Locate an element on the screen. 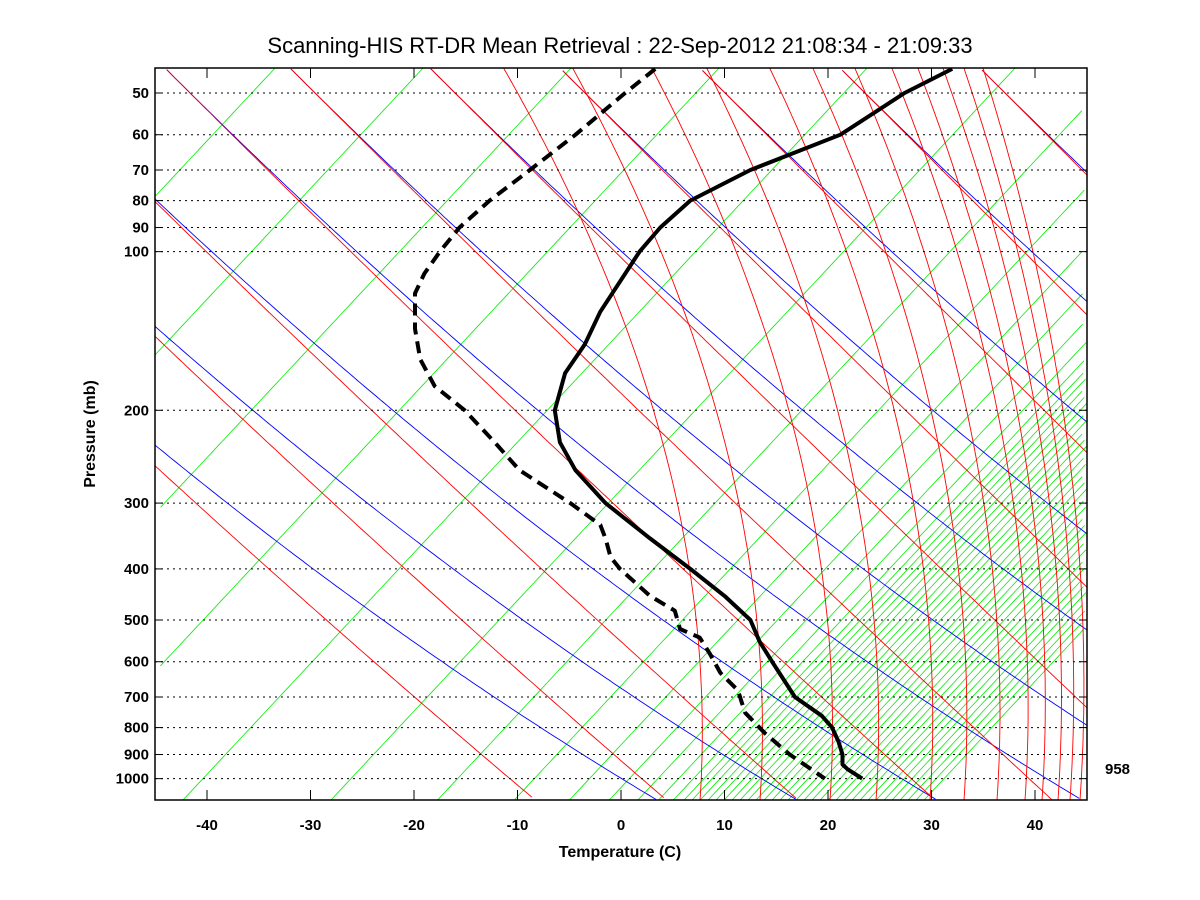  y-tick-label: 900 is located at coordinates (136, 755).